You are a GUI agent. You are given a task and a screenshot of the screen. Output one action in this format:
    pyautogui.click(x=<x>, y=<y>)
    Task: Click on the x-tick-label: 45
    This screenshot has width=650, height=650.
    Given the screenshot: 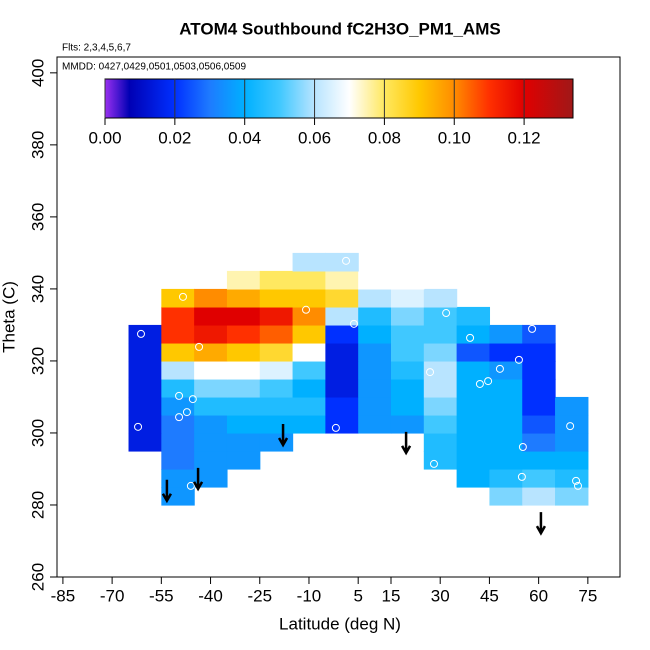 What is the action you would take?
    pyautogui.click(x=489, y=595)
    